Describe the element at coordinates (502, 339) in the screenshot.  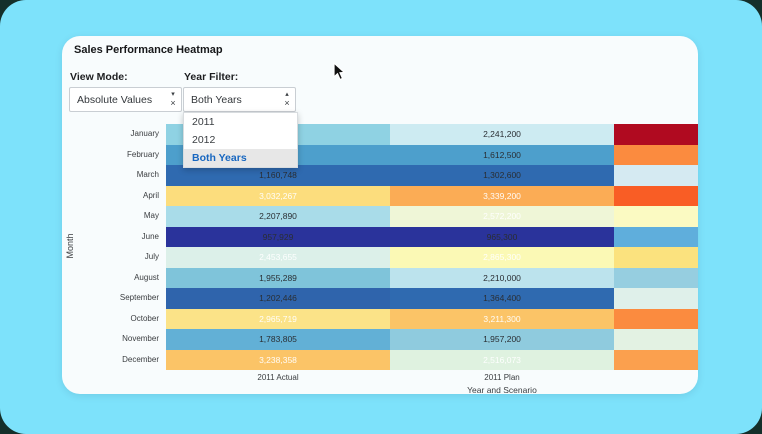
I see `heatmap-cell: 1,957,200` at that location.